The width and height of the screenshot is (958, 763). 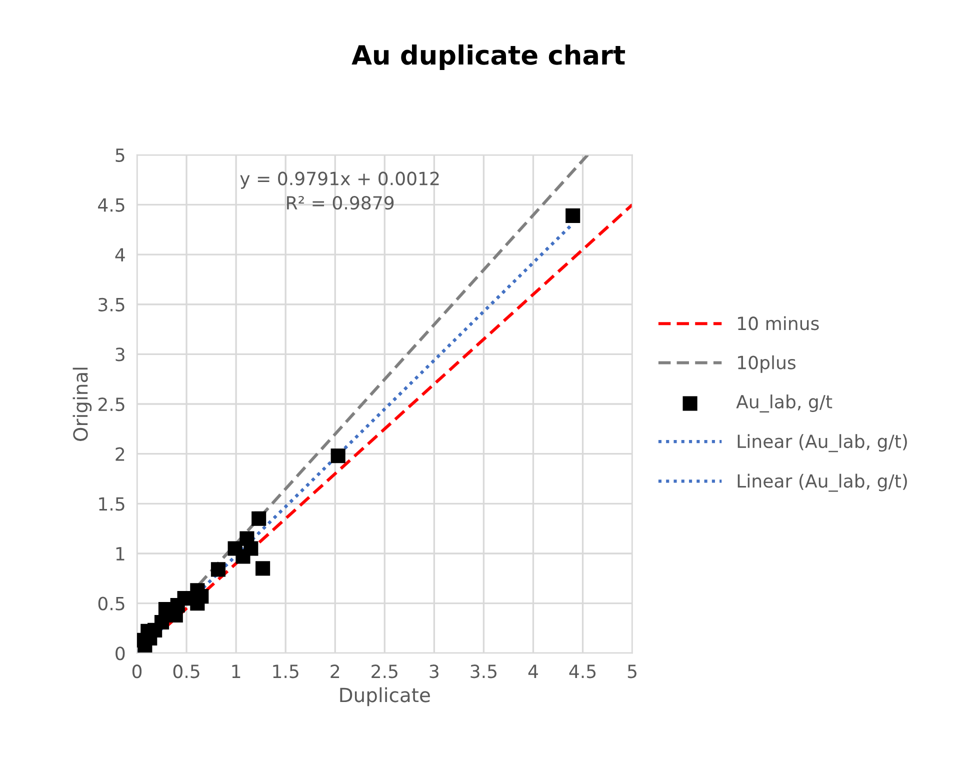 What do you see at coordinates (111, 504) in the screenshot?
I see `y-tick-label: 1.5` at bounding box center [111, 504].